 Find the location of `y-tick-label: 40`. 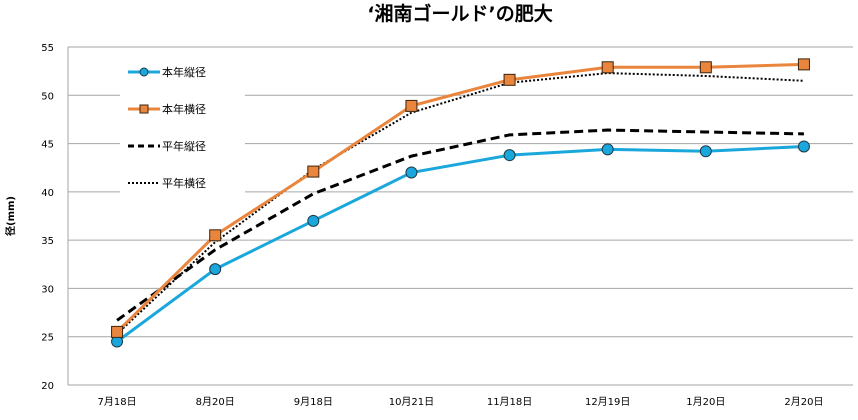

y-tick-label: 40 is located at coordinates (47, 193).